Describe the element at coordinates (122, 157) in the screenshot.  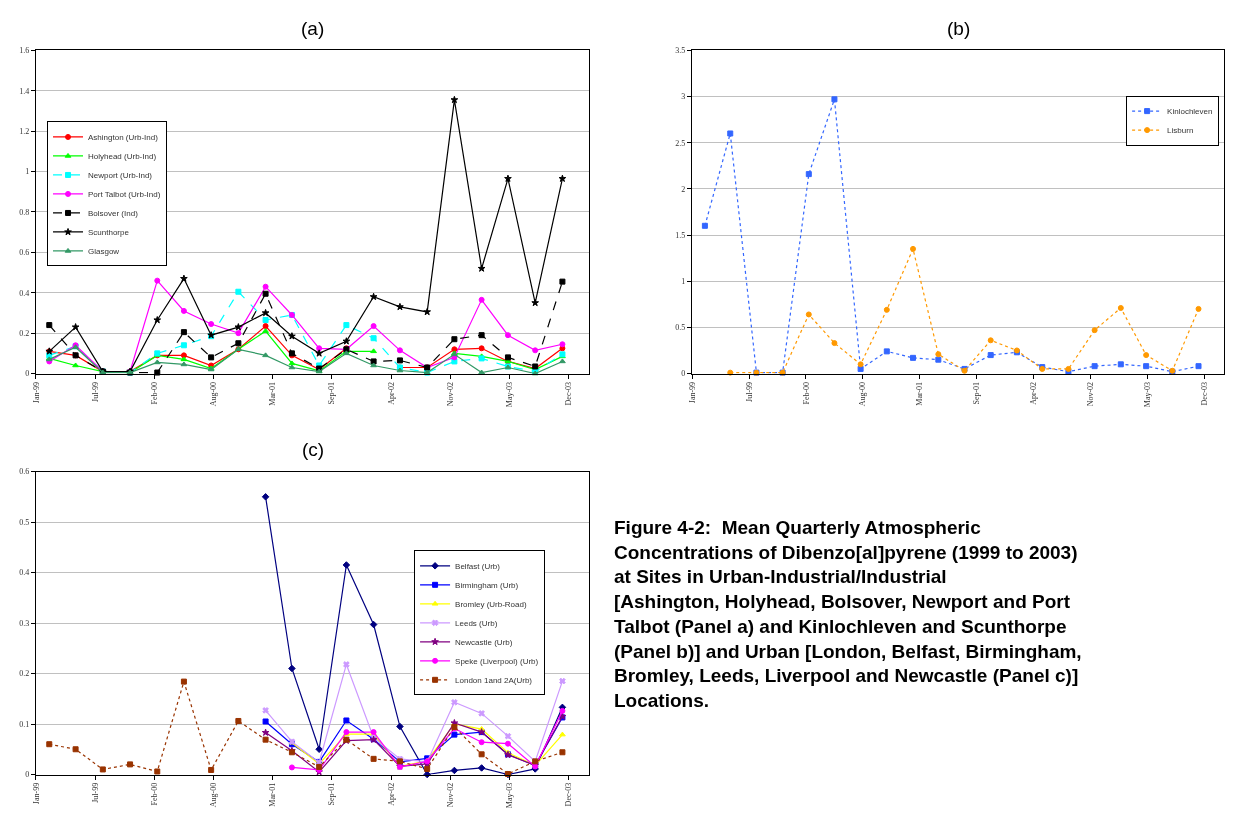
I see `legend-label: Holyhead (Urb-Ind)` at that location.